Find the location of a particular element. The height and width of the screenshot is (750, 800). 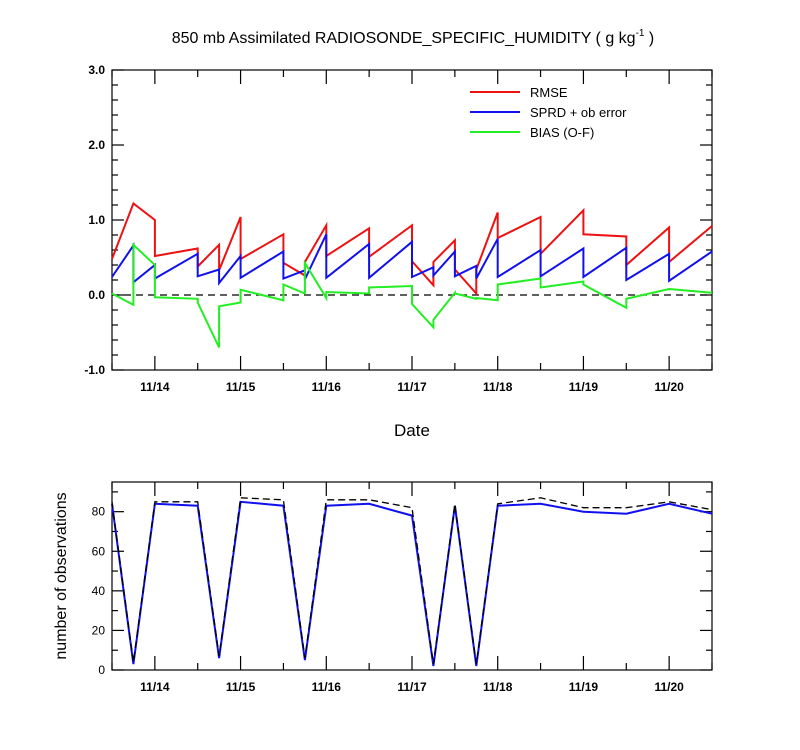

legend: RMSE SPRD + ob error BIAS (O-F) is located at coordinates (548, 112).